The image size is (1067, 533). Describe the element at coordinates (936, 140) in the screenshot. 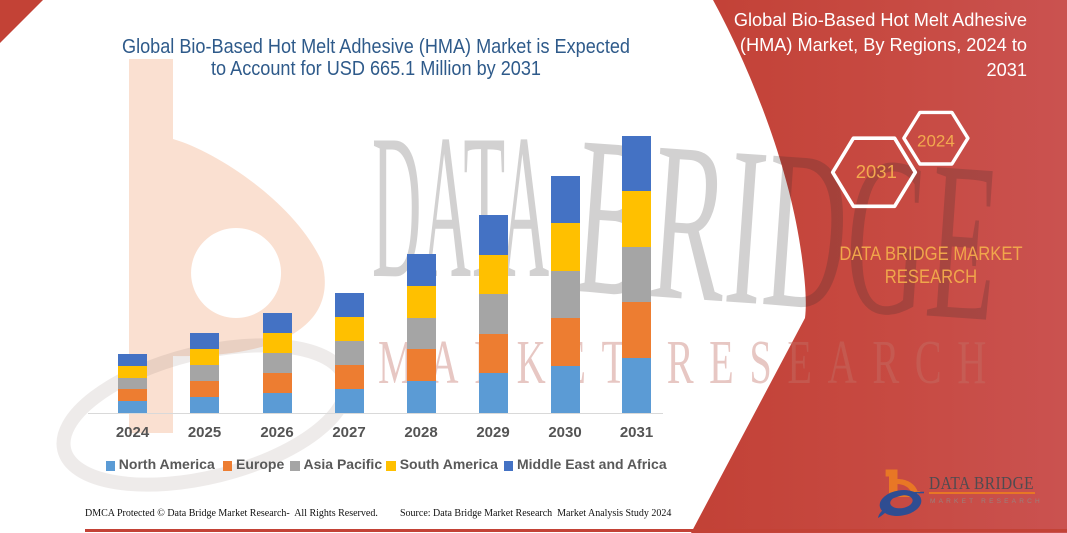

I see `svg-text: 2024` at that location.